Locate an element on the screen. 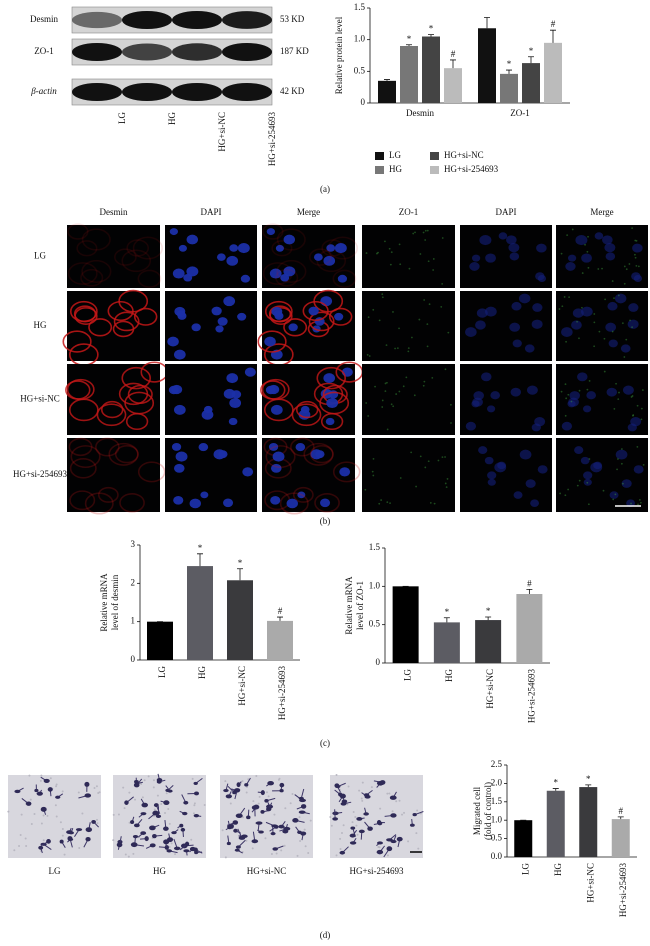 Image resolution: width=650 pixels, height=946 pixels. size-label: 187 KD is located at coordinates (294, 51).